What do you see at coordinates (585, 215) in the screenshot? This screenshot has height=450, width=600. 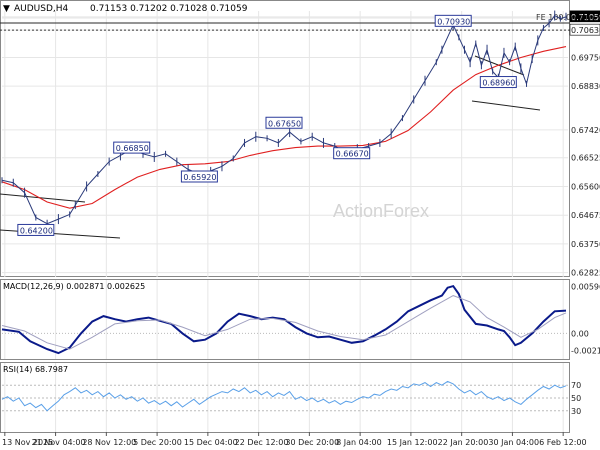 I see `price-tick-label: 0.64675` at bounding box center [585, 215].